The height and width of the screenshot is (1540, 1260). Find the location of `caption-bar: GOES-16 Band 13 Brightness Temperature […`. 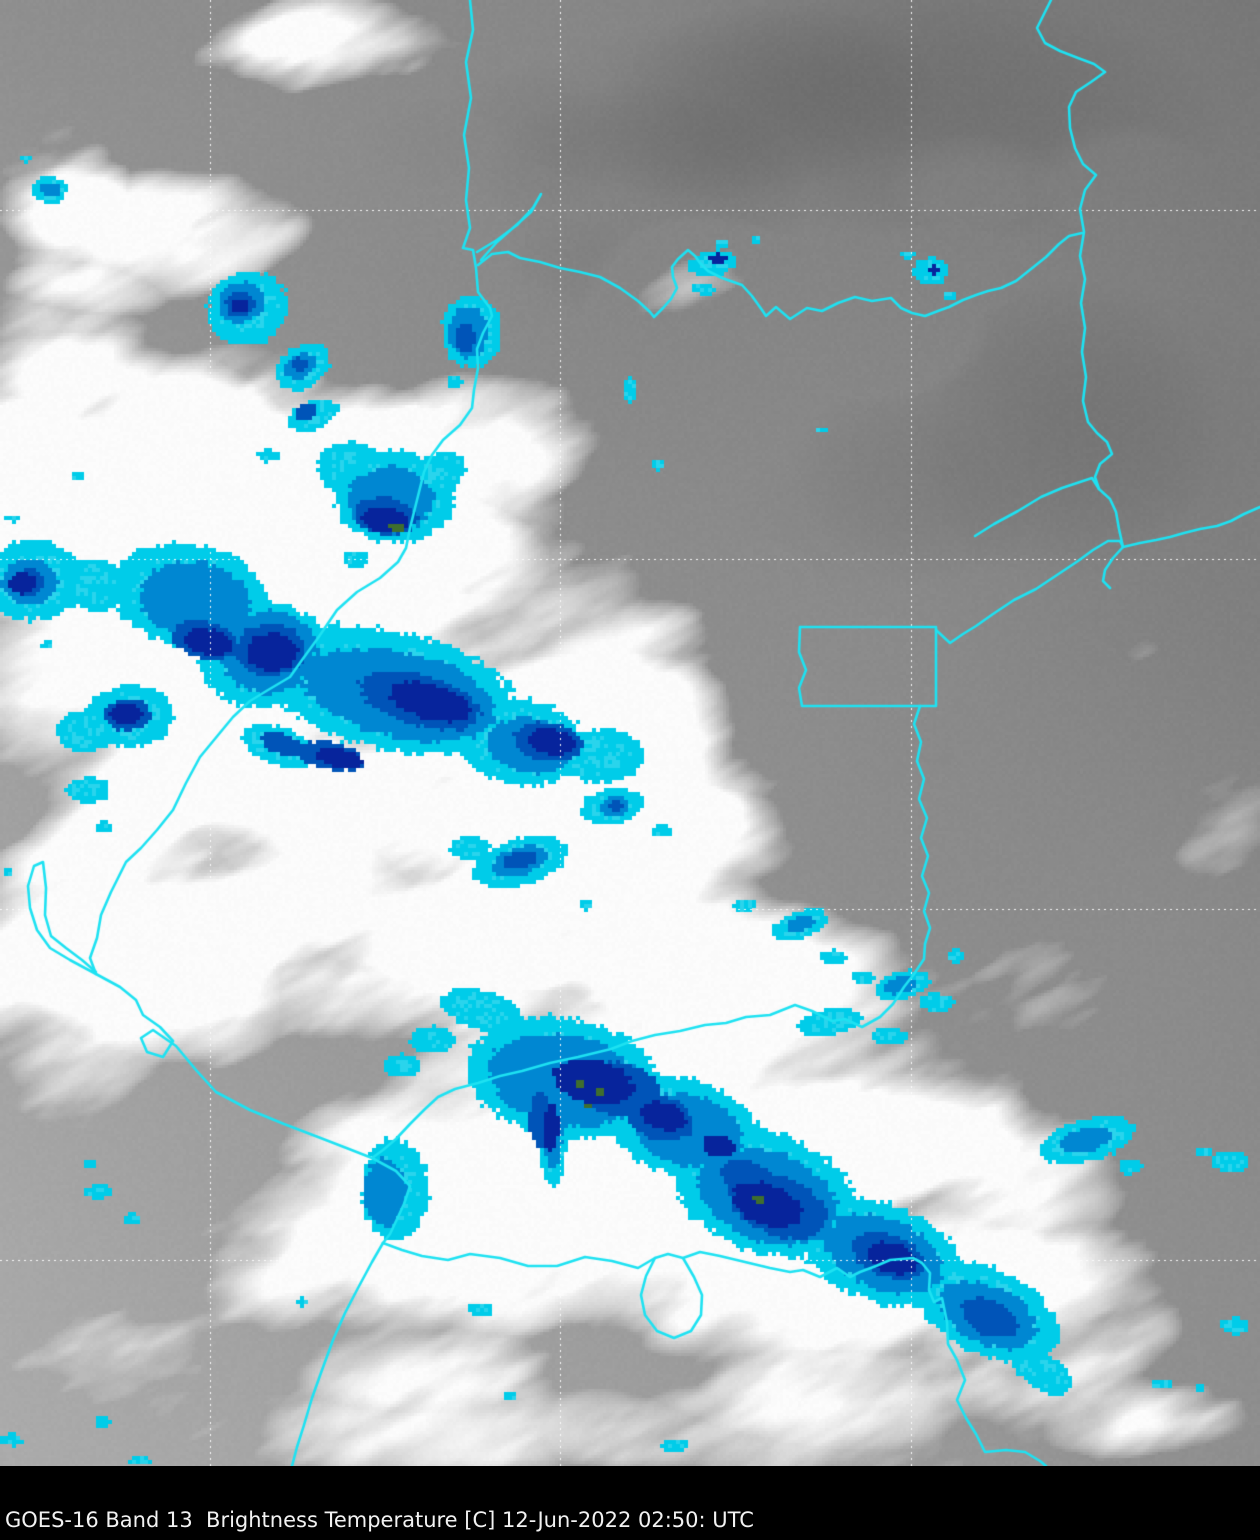

caption-bar: GOES-16 Band 13 Brightness Temperature [… is located at coordinates (630, 1503).